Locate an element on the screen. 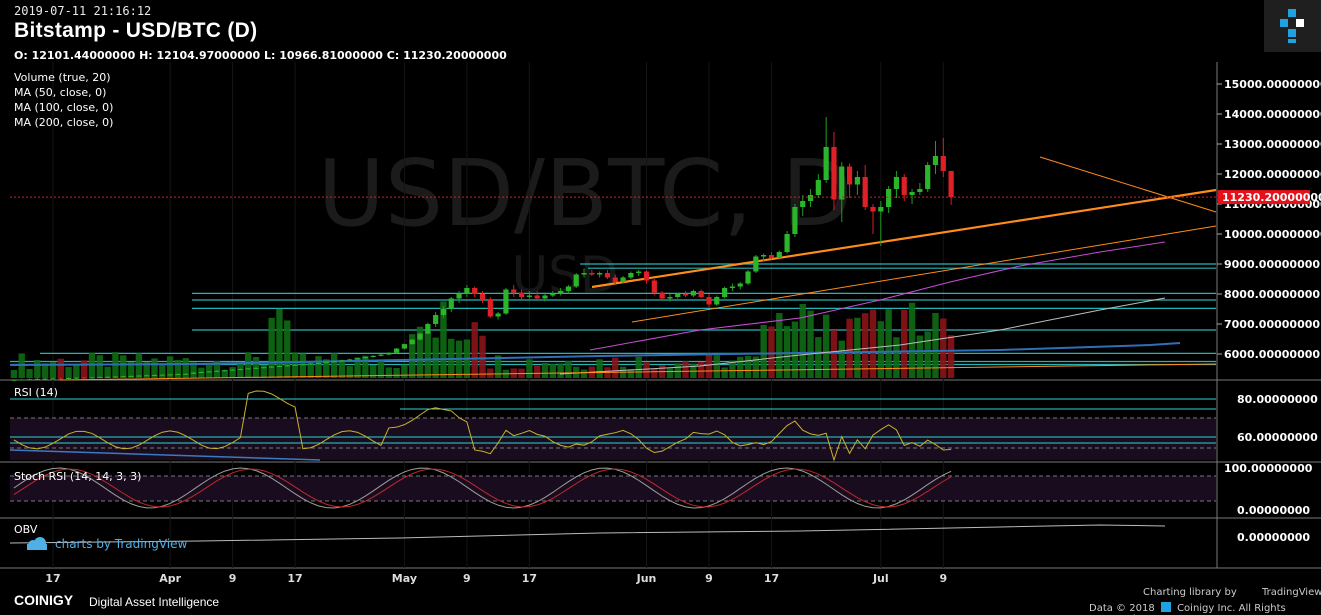  study-ma200: MA (200, close, 0) is located at coordinates (64, 122).